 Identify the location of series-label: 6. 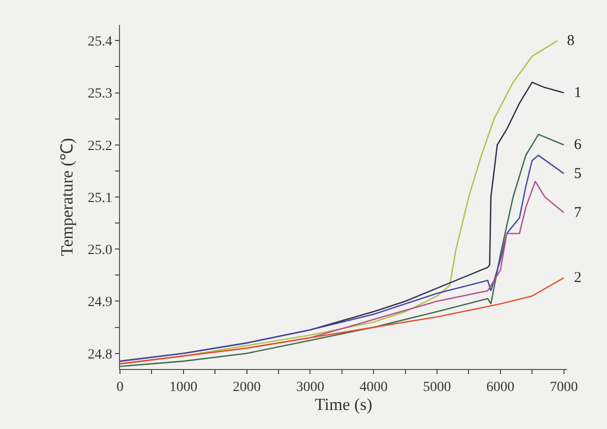
(578, 145).